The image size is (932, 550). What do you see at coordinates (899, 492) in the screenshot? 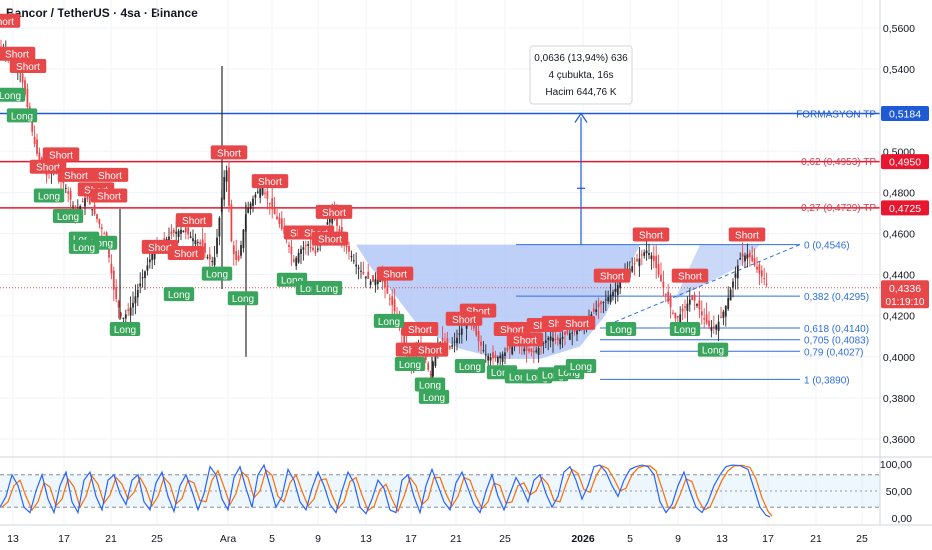
I see `osc-tick: 50,00` at bounding box center [899, 492].